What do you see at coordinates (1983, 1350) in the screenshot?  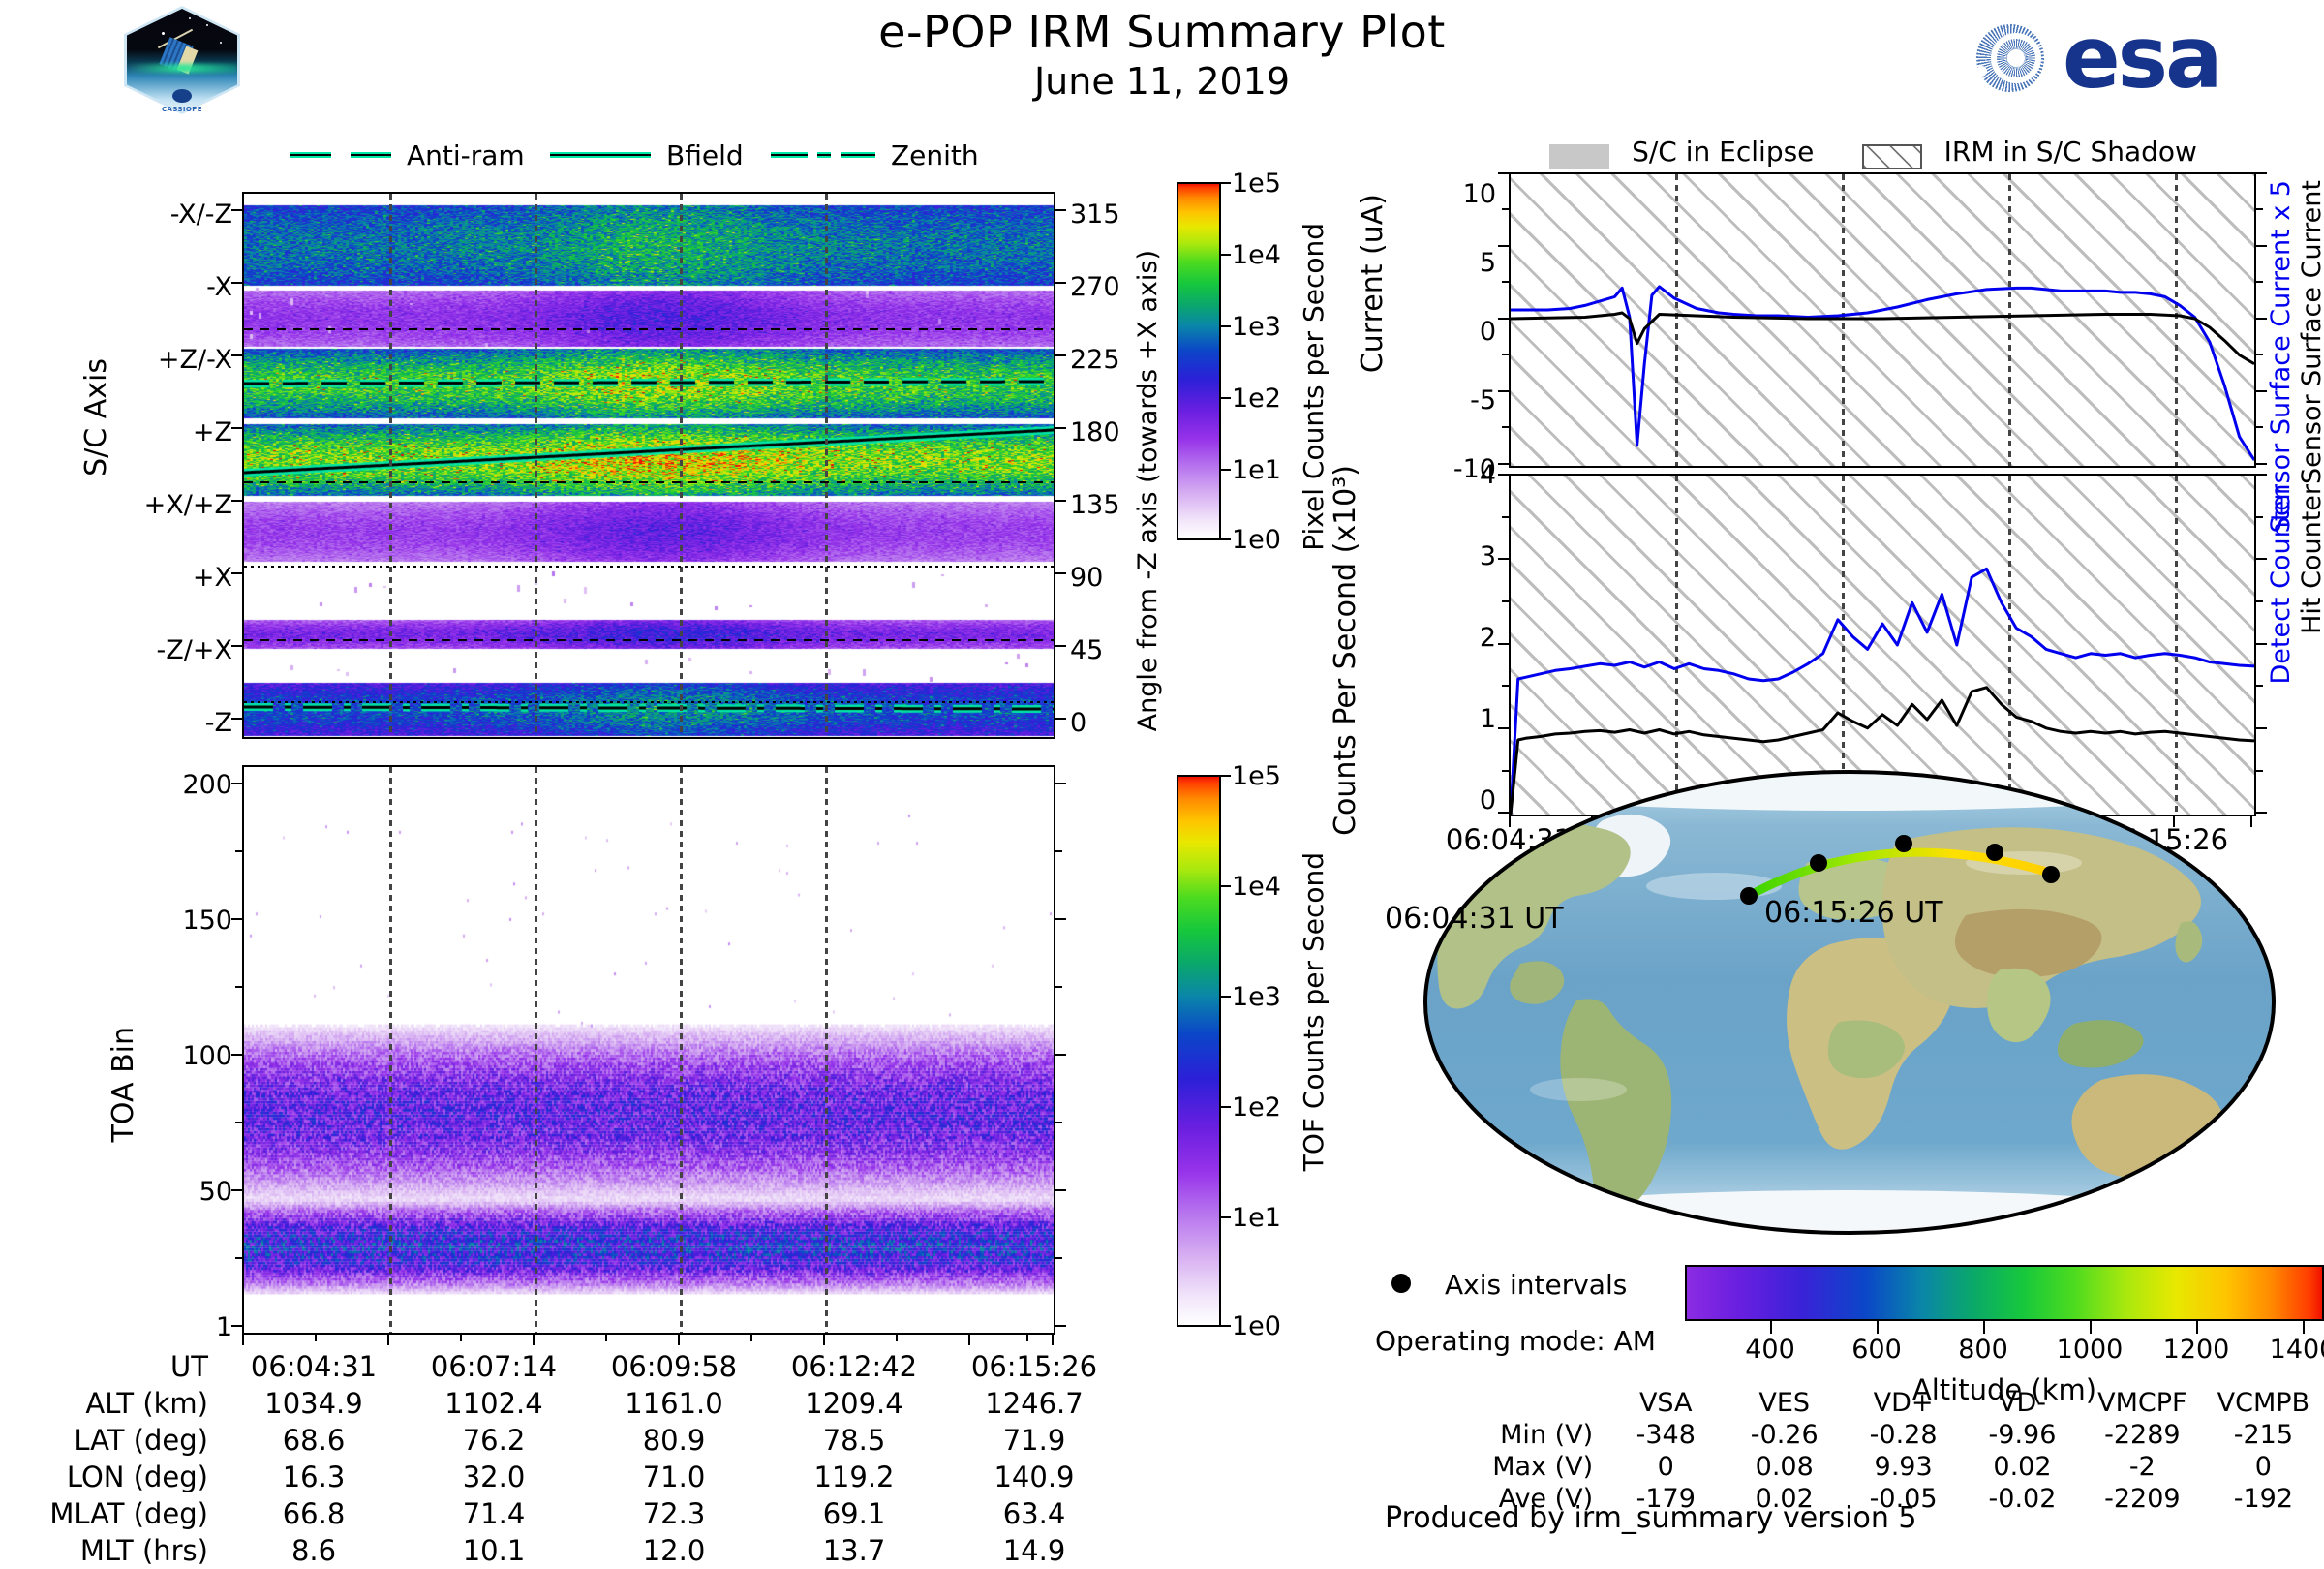 I see `alt-tick-800: 800` at bounding box center [1983, 1350].